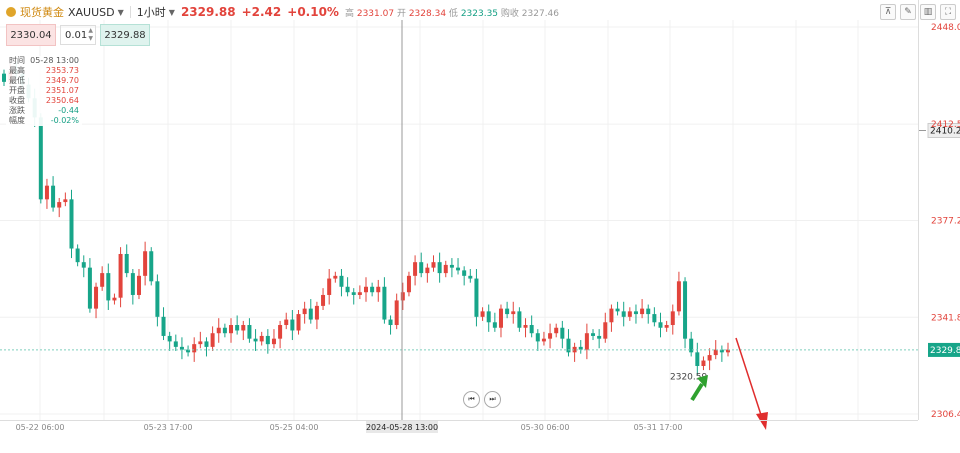 This screenshot has height=453, width=960. What do you see at coordinates (261, 12) in the screenshot?
I see `price-change: +2.42` at bounding box center [261, 12].